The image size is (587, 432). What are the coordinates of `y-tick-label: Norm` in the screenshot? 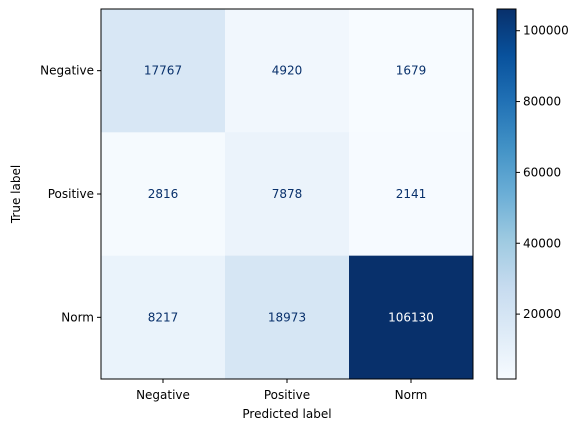 It's located at (77, 317).